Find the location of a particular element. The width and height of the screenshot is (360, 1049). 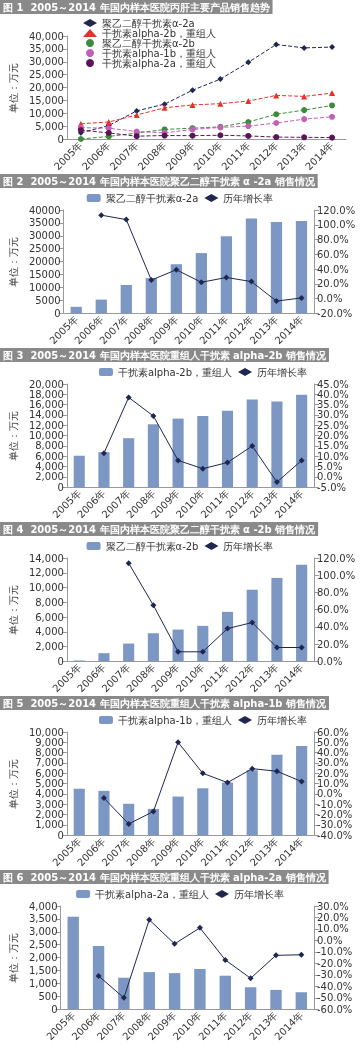

y-tick-label: 14,000 is located at coordinates (46, 558).